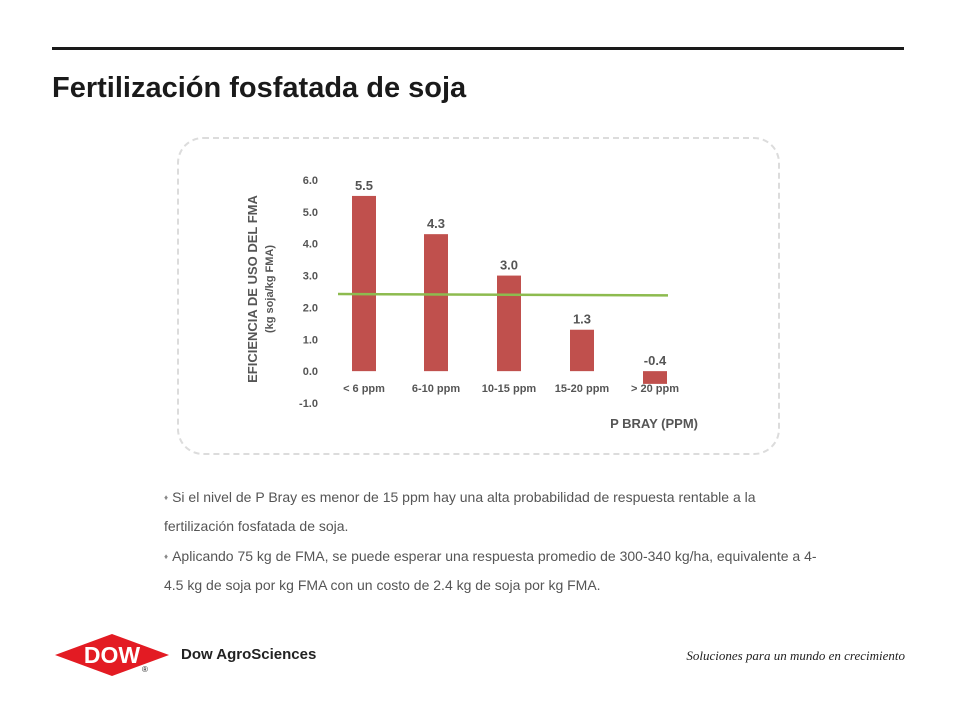  I want to click on y-axis-subtitle: (kg soja/kg FMA), so click(270, 289).